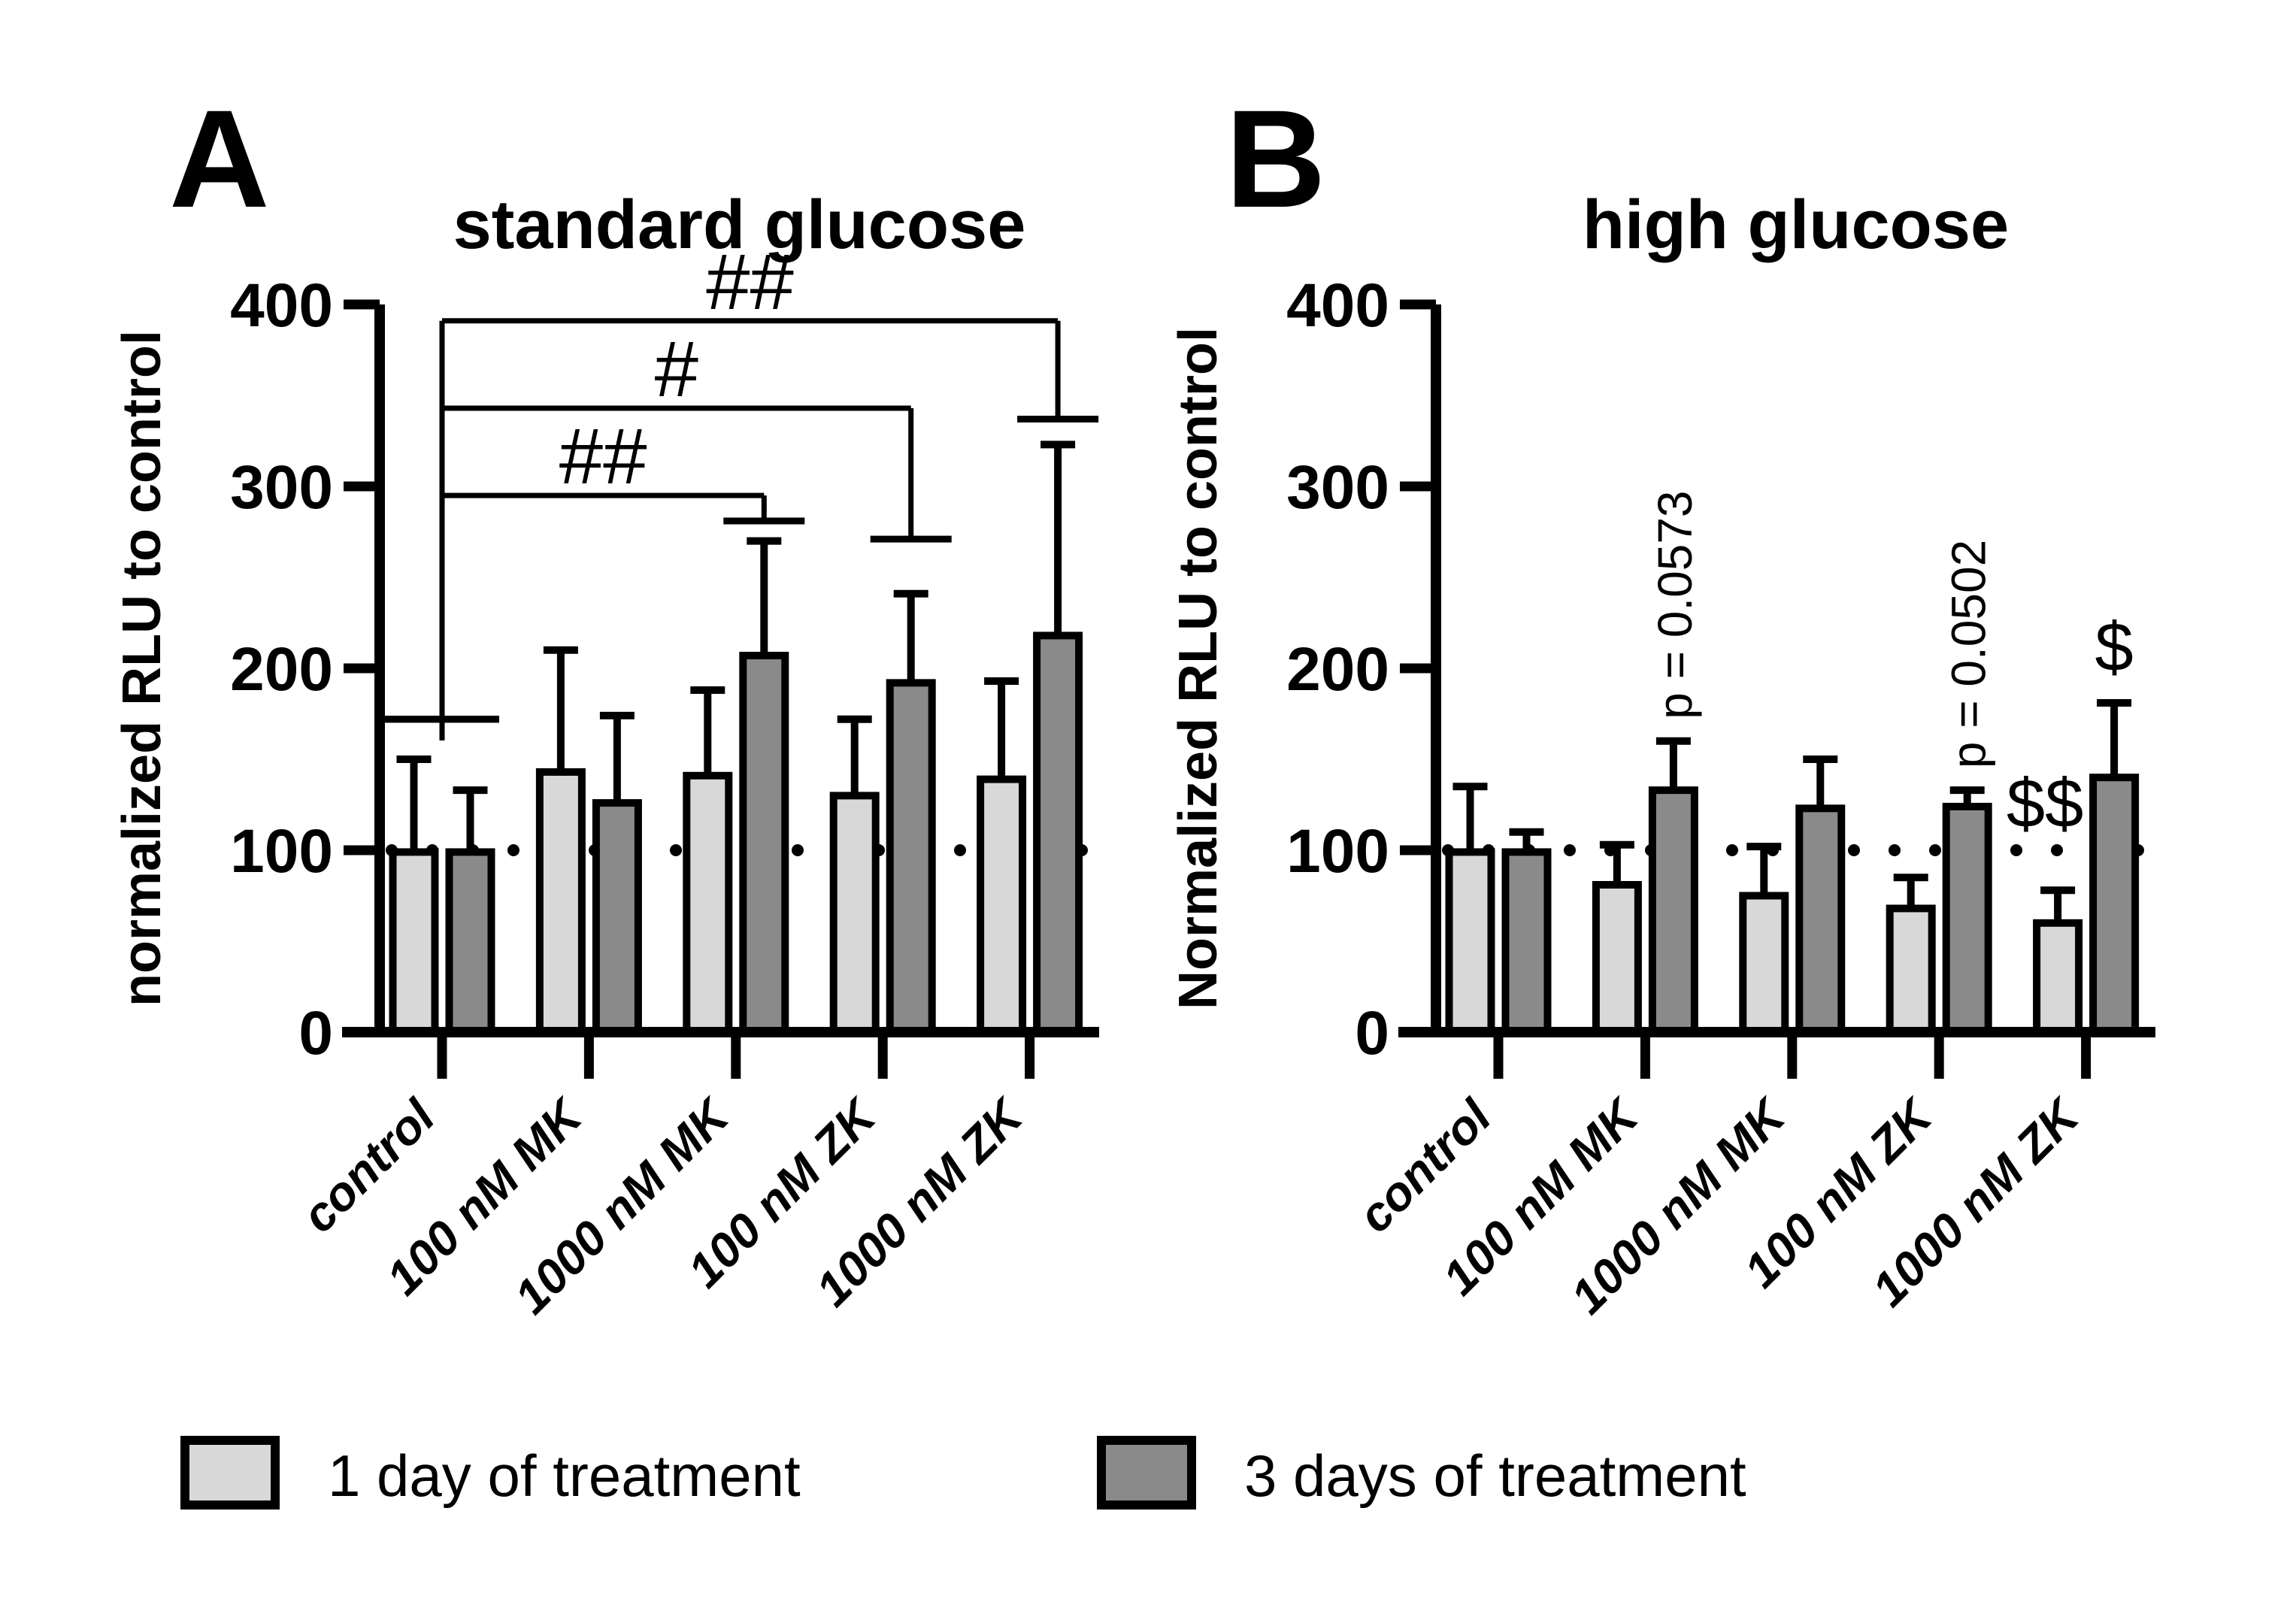 The image size is (2296, 1617). Describe the element at coordinates (565, 1476) in the screenshot. I see `legend-label: 1 day of treatment` at that location.